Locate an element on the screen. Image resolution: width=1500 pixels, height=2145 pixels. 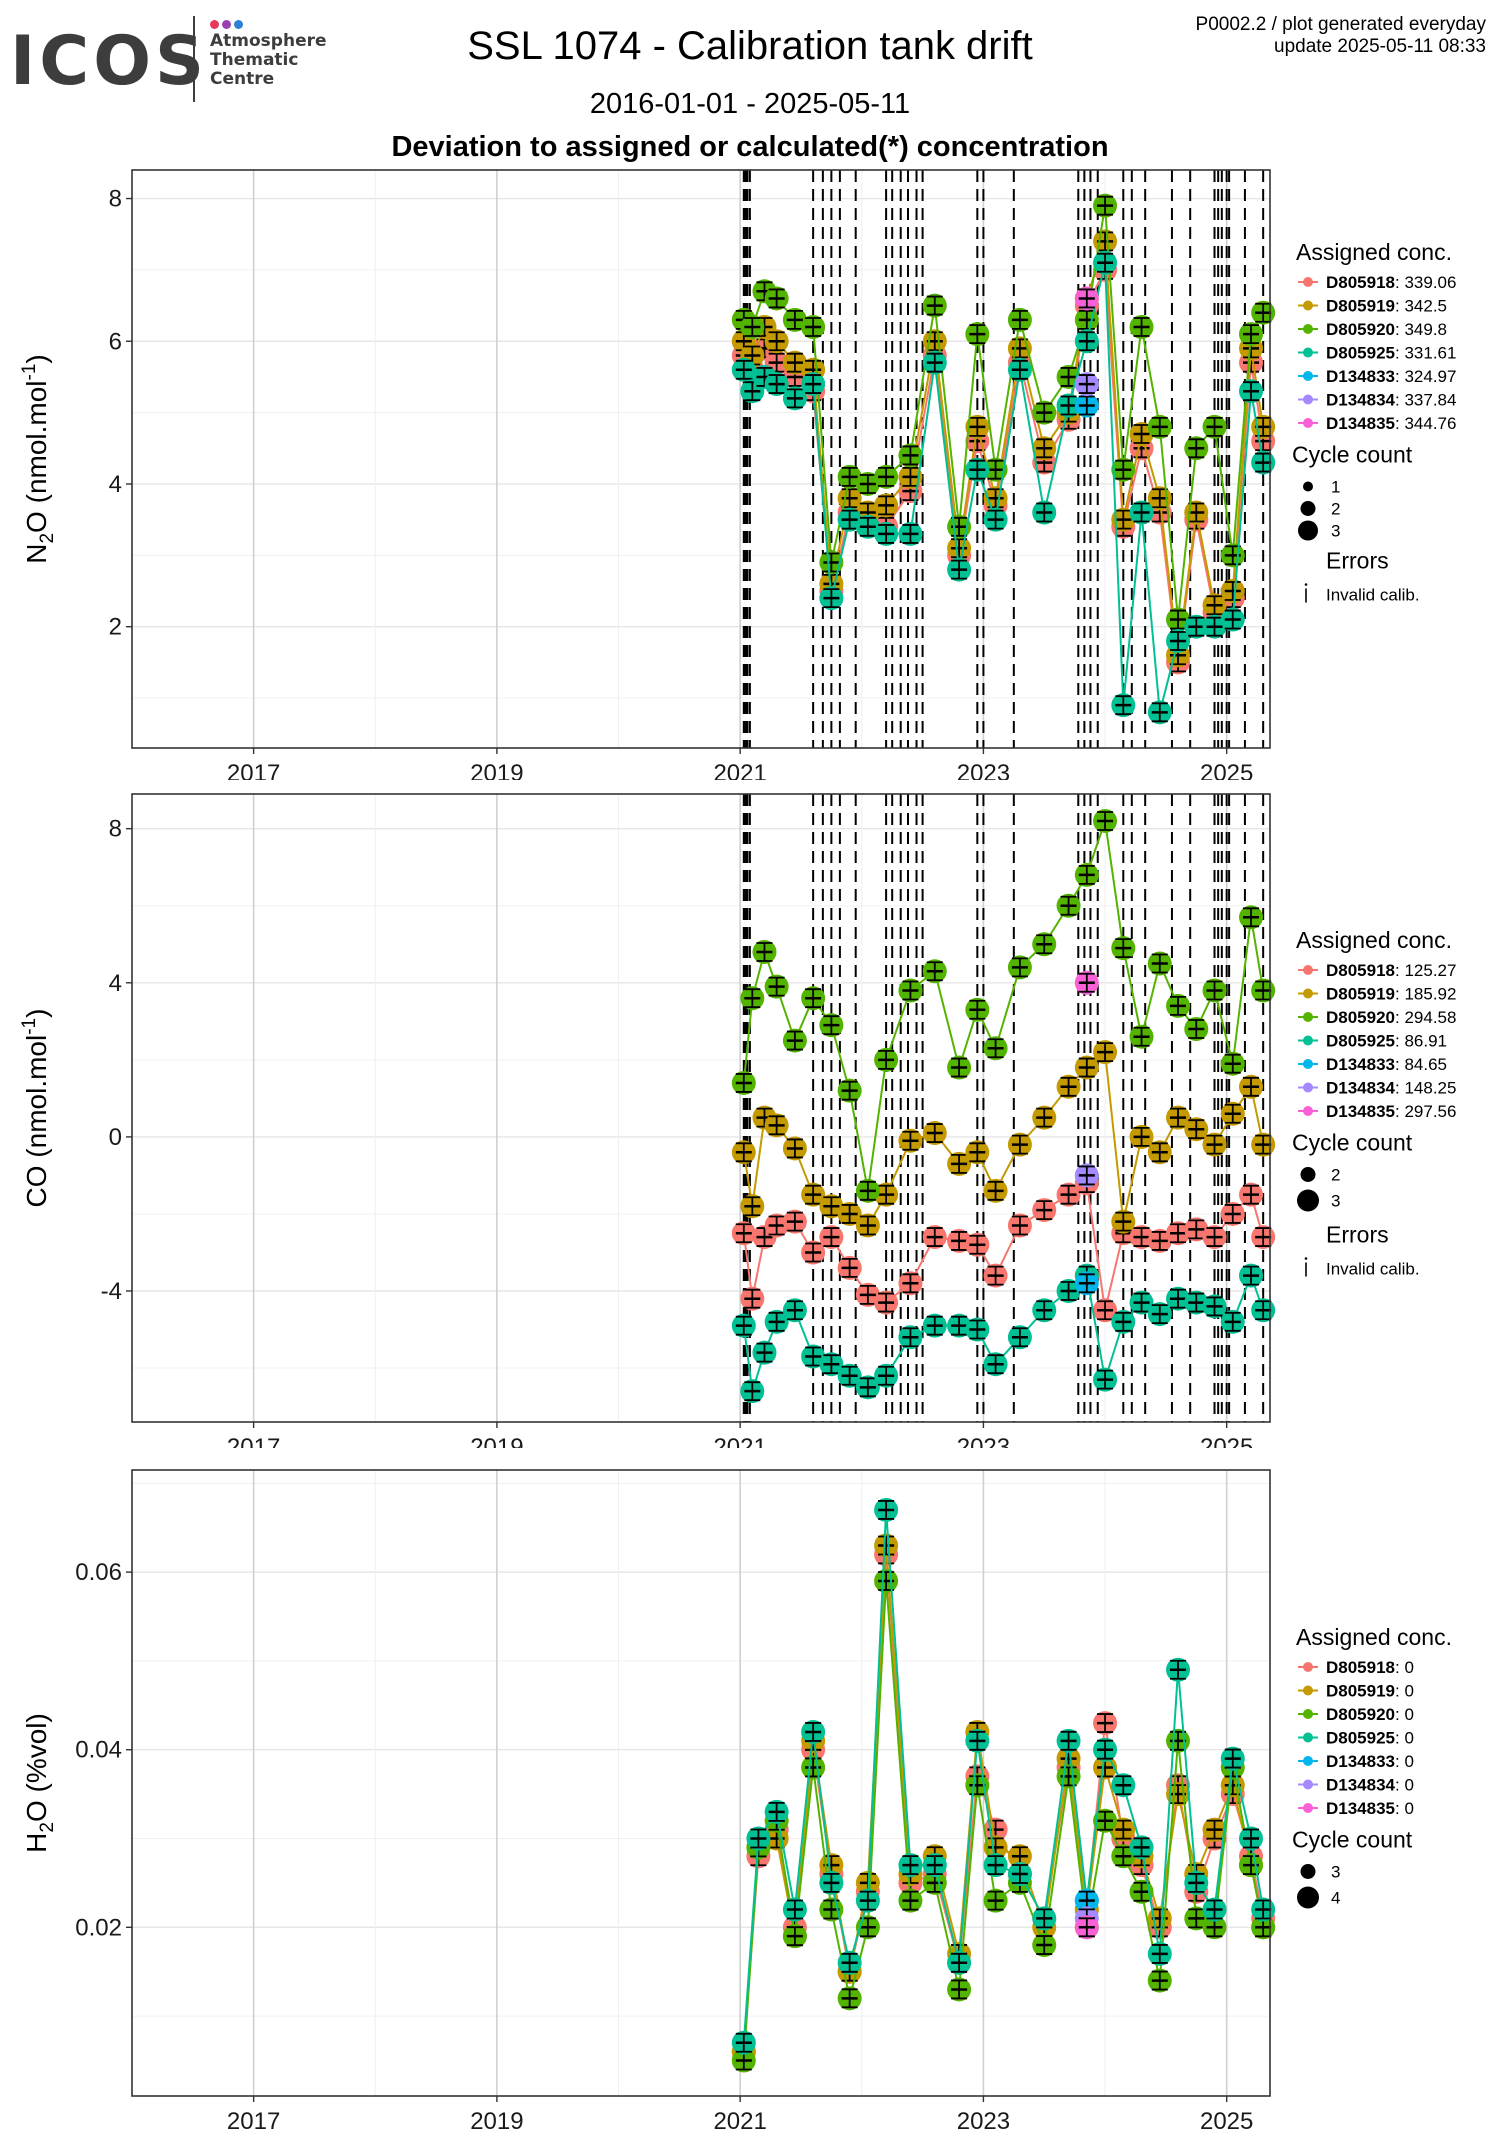
legend-tank-value: : 337.84 is located at coordinates (1425, 400).